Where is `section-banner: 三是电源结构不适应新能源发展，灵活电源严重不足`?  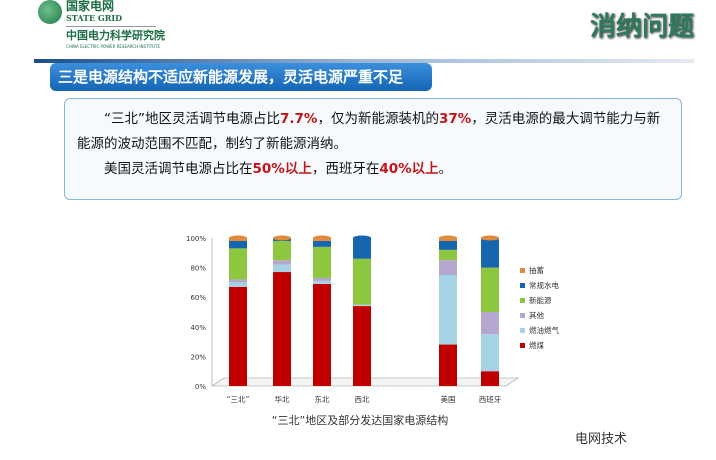 section-banner: 三是电源结构不适应新能源发展，灵活电源严重不足 is located at coordinates (241, 77).